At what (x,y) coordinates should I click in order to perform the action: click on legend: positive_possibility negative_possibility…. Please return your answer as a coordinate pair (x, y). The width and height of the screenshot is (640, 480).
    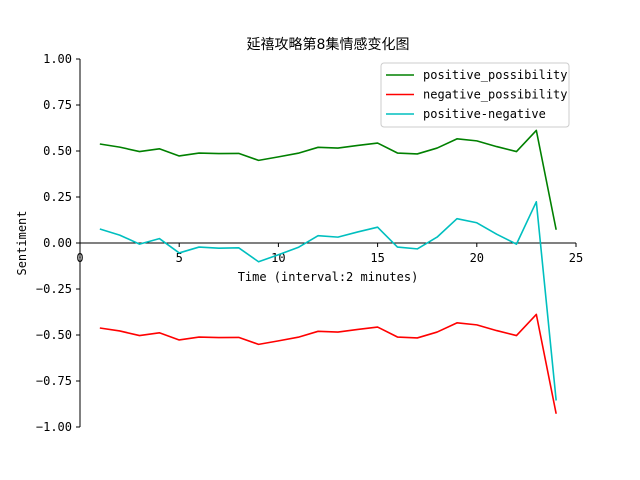
    Looking at the image, I should click on (475, 95).